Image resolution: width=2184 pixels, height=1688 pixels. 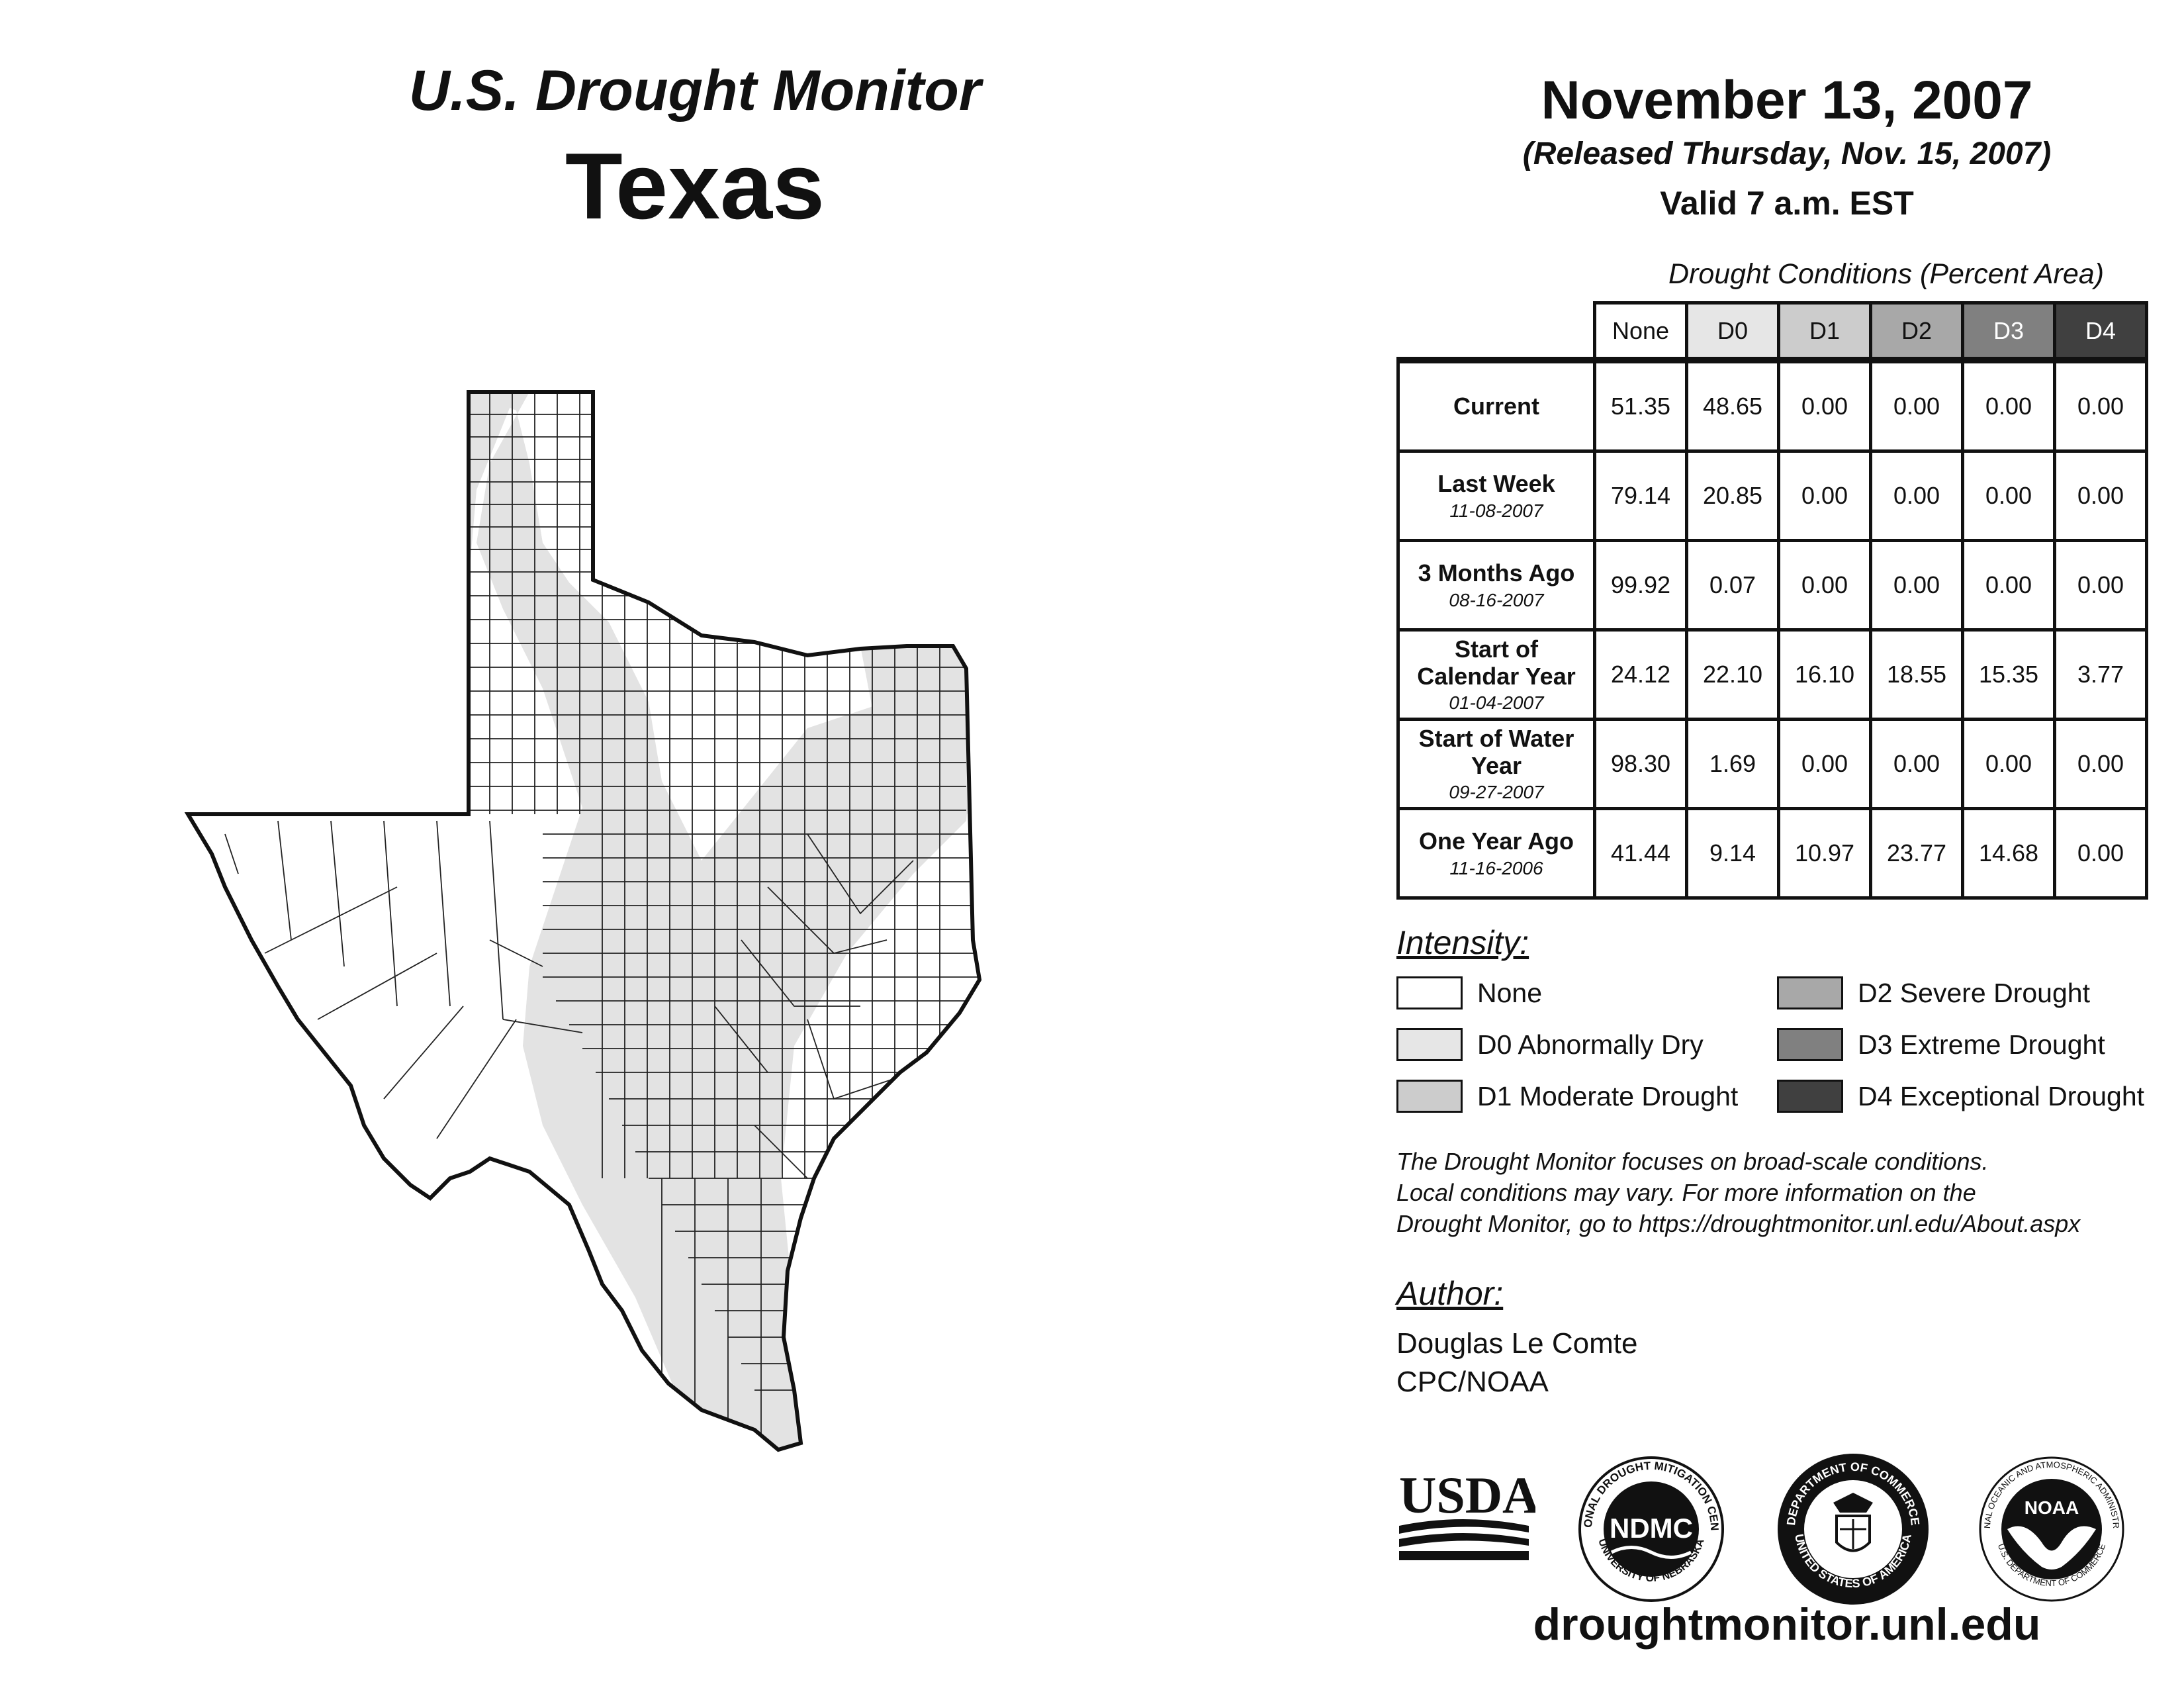 I want to click on col-header-d2: D2, so click(x=1917, y=331).